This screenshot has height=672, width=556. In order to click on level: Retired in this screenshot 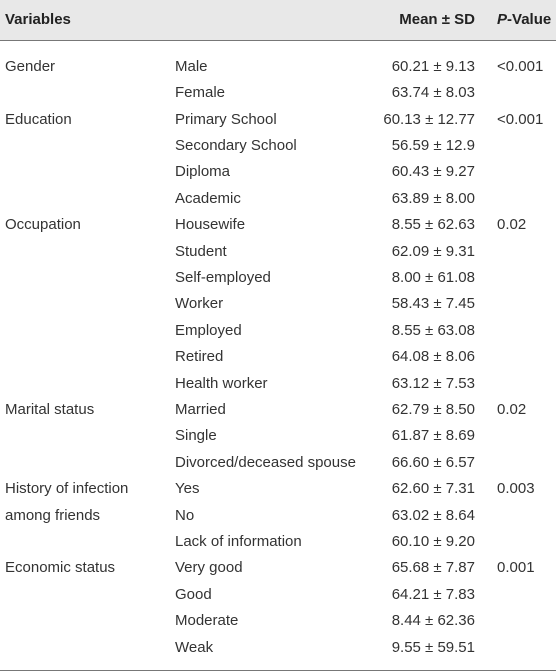, I will do `click(199, 357)`.